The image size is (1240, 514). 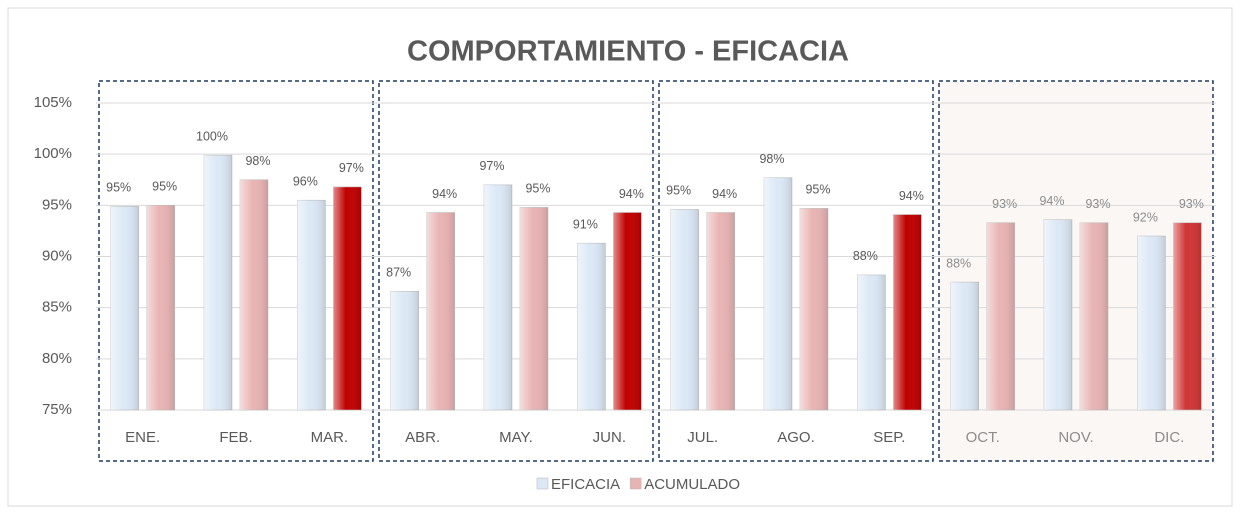 I want to click on y-tick-label: 105%, so click(x=53, y=102).